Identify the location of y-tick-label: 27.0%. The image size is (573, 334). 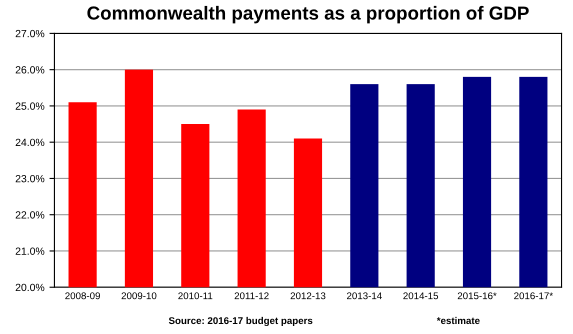
(30, 34).